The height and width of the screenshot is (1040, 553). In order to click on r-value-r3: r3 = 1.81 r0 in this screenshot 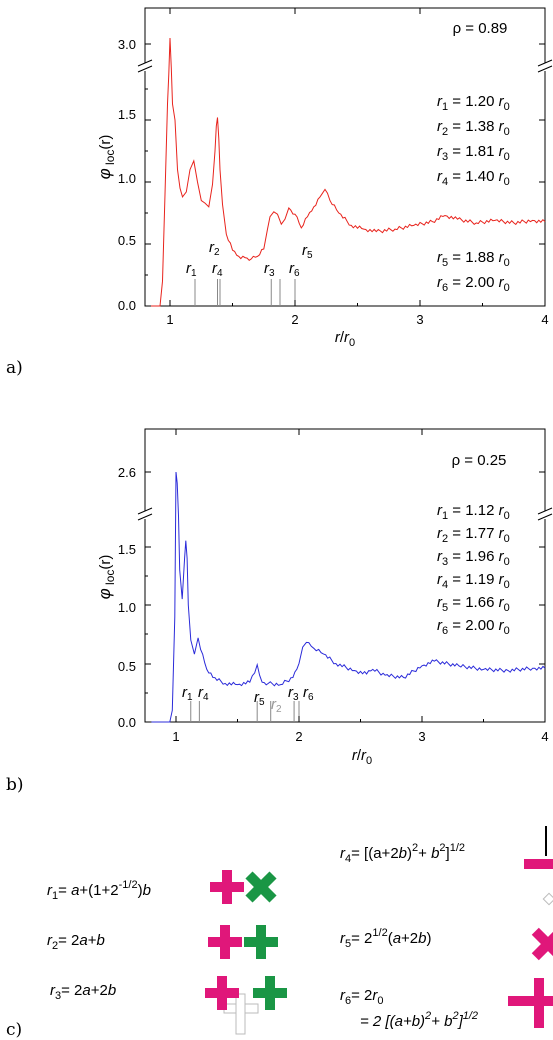, I will do `click(473, 153)`.